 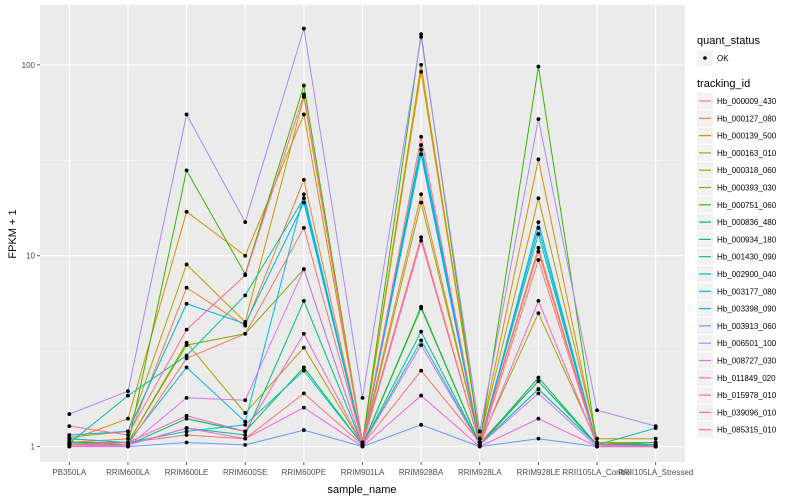 I want to click on legend-label: Hb_000009_430, so click(x=747, y=101).